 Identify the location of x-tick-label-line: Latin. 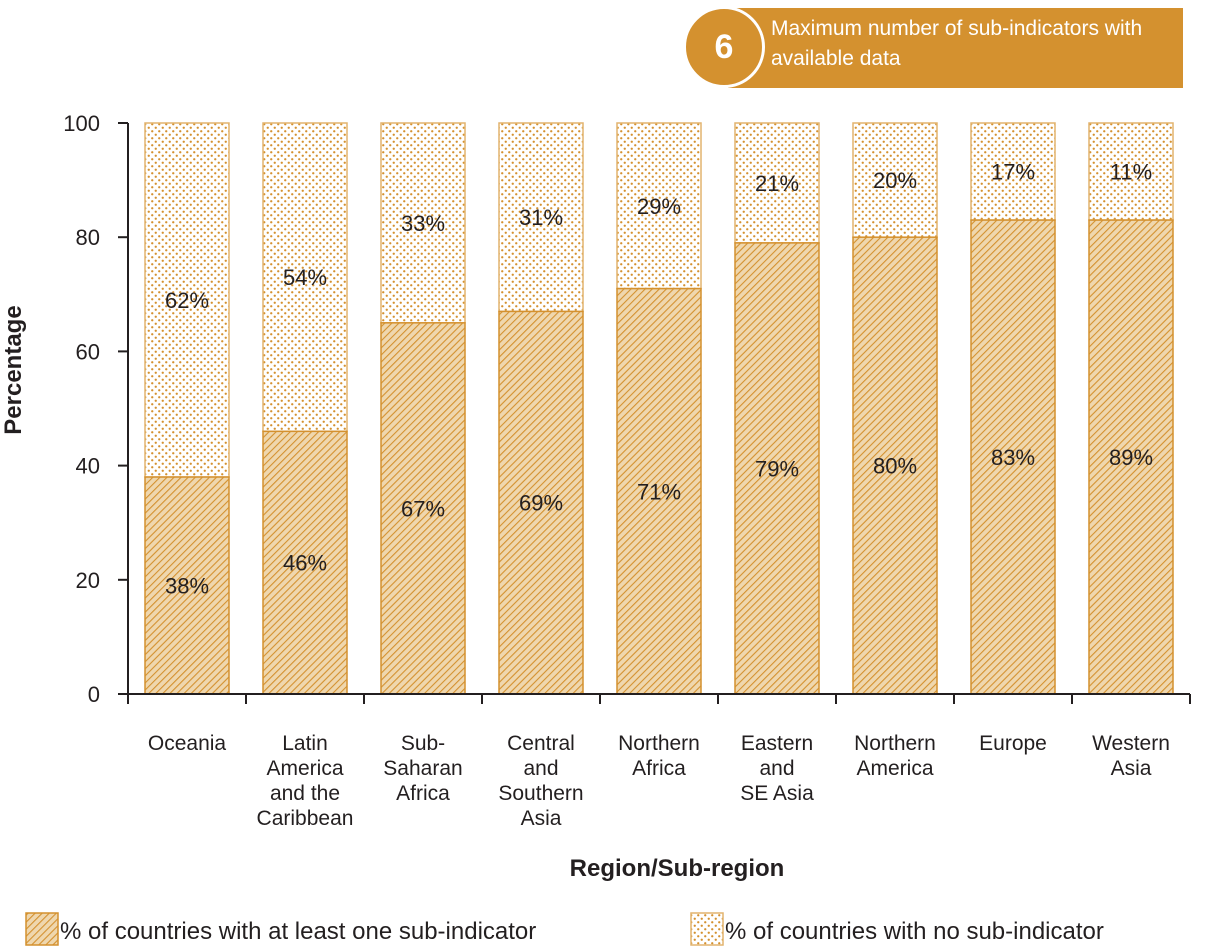
(305, 743).